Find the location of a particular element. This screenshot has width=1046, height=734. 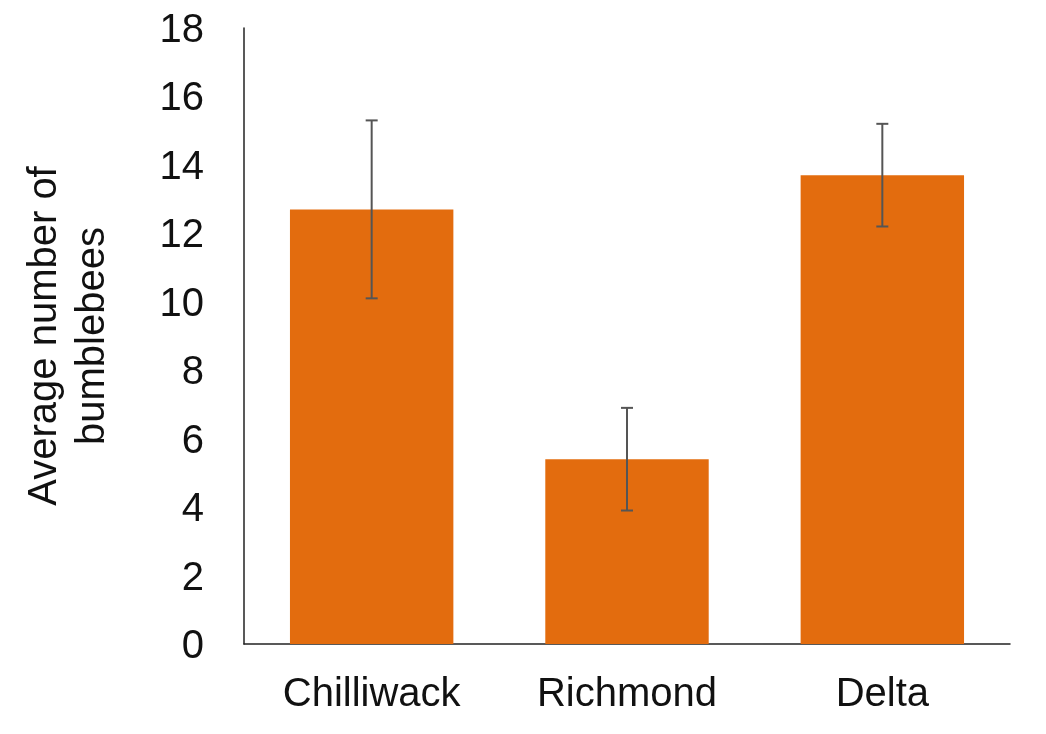

y-tick-label: 12 is located at coordinates (181, 233).